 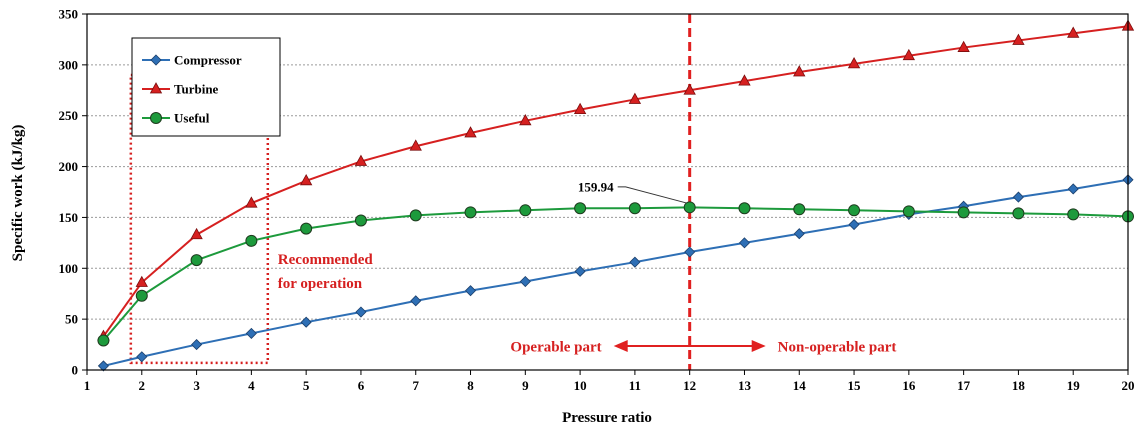 What do you see at coordinates (196, 89) in the screenshot?
I see `legend-label-turbine: Turbine` at bounding box center [196, 89].